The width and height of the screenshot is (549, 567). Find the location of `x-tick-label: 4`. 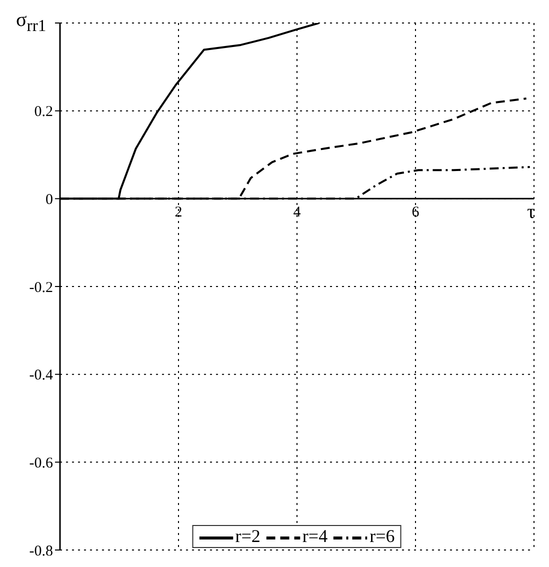

x-tick-label: 4 is located at coordinates (297, 212).